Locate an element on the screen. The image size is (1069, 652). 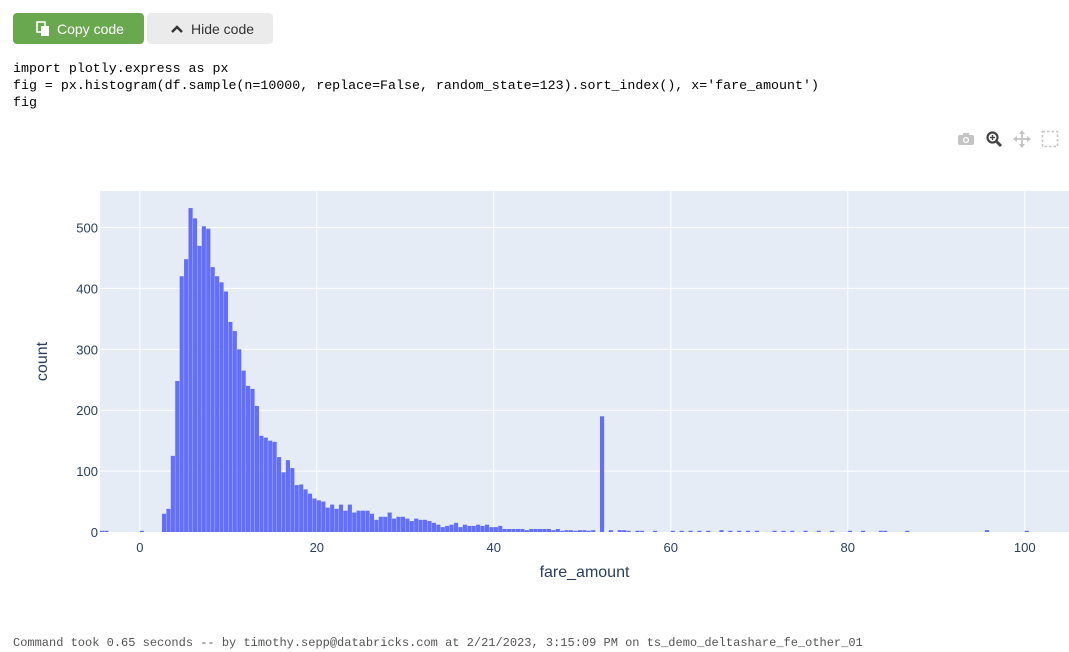
hide-code-button: Hide code is located at coordinates (210, 28).